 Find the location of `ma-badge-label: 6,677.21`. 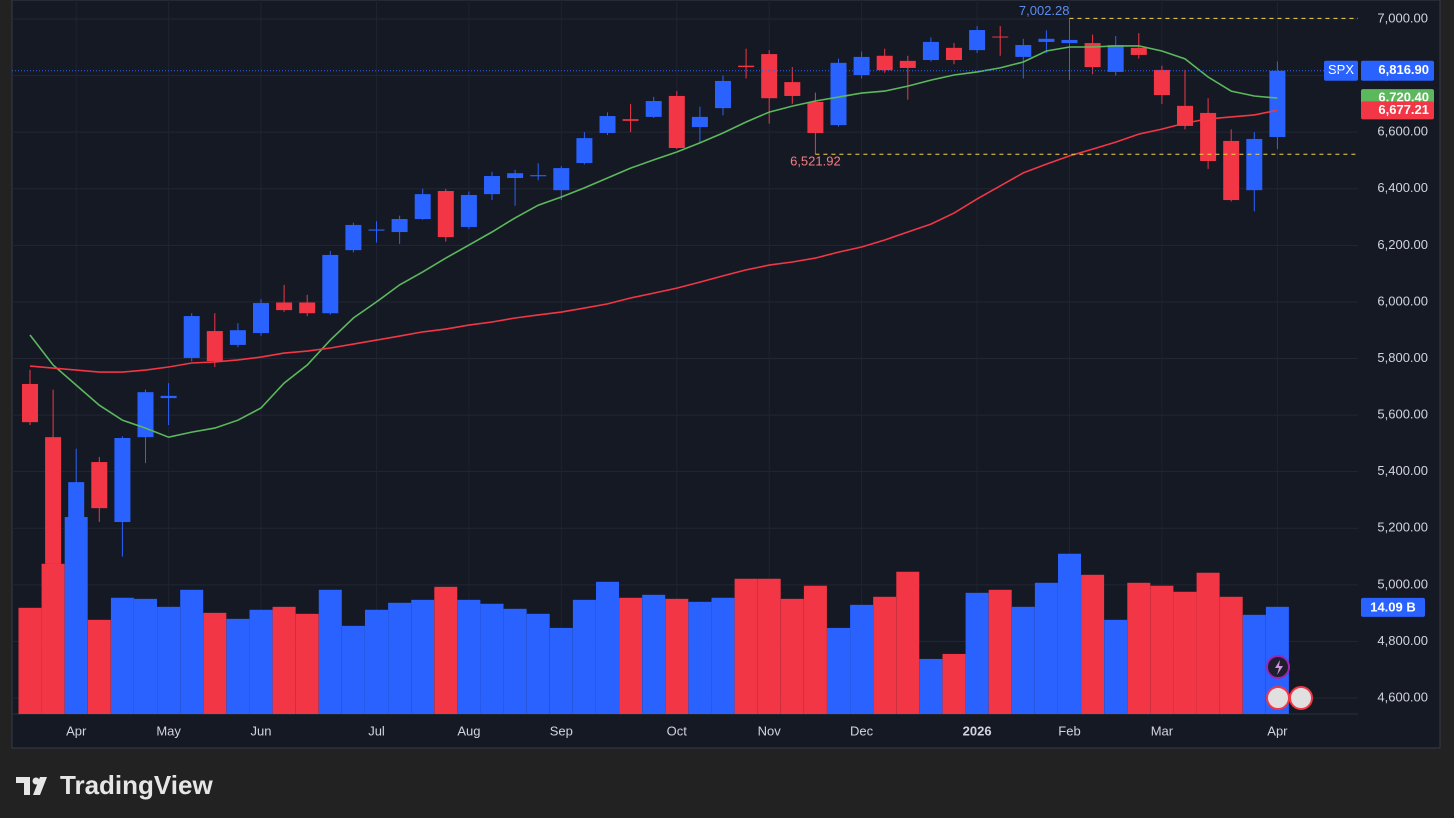

ma-badge-label: 6,677.21 is located at coordinates (1403, 109).